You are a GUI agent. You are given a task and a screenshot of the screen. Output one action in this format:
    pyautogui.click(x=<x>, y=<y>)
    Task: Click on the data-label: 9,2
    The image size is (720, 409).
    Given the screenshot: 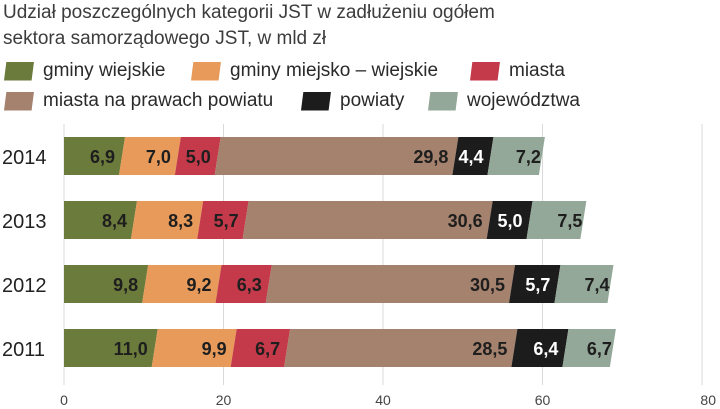 What is the action you would take?
    pyautogui.click(x=198, y=285)
    